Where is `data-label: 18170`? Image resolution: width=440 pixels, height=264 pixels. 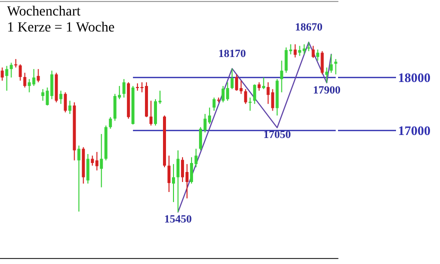 data-label: 18170 is located at coordinates (232, 54).